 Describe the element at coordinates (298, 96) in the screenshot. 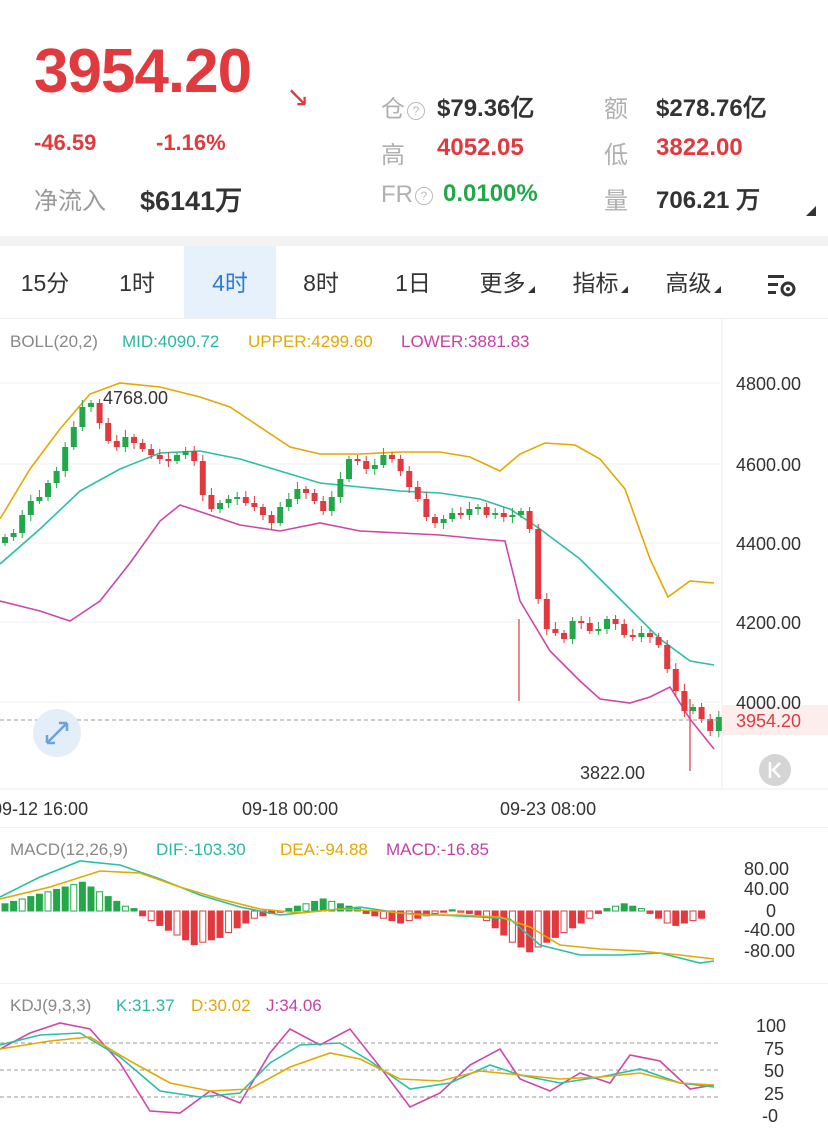

I see `down-arrow-icon: ↘` at that location.